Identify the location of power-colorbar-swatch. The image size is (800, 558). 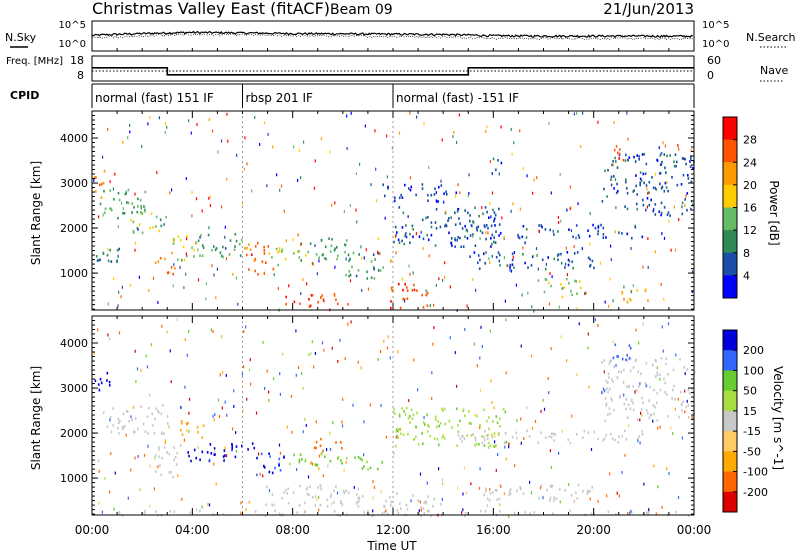
(730, 129).